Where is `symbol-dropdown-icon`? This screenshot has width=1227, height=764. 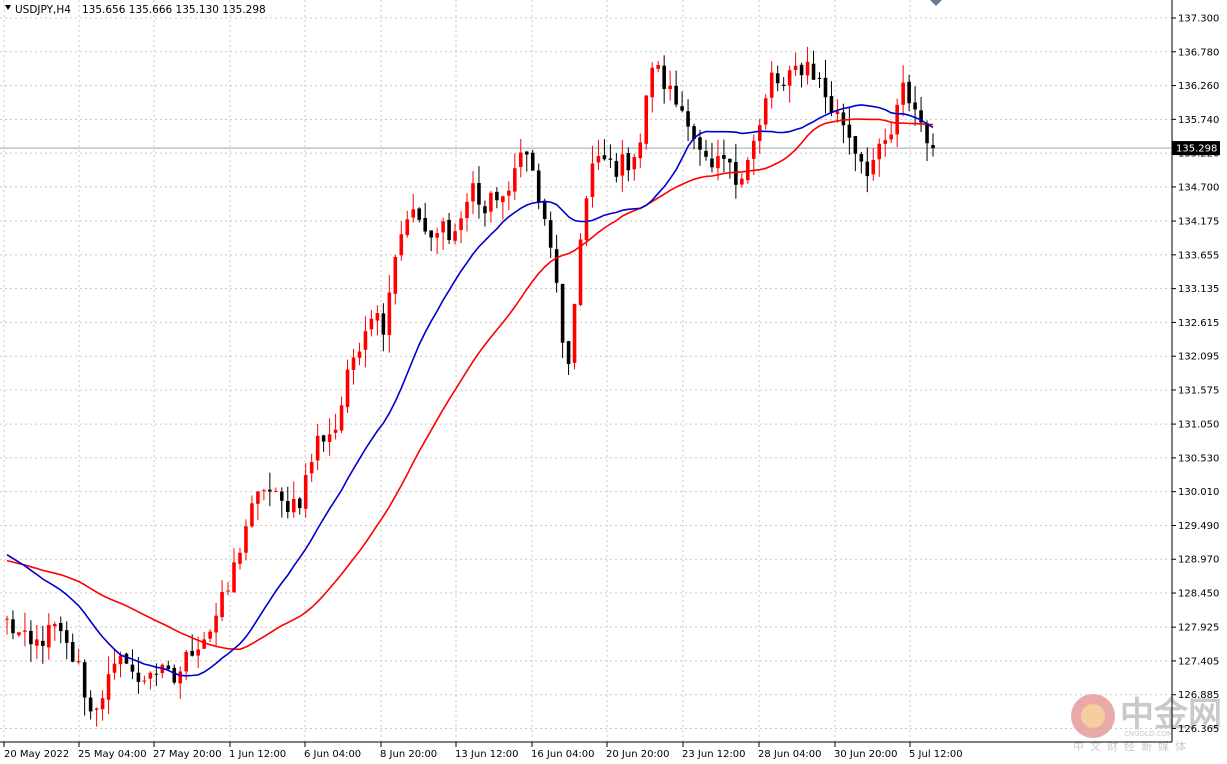
symbol-dropdown-icon is located at coordinates (8, 7).